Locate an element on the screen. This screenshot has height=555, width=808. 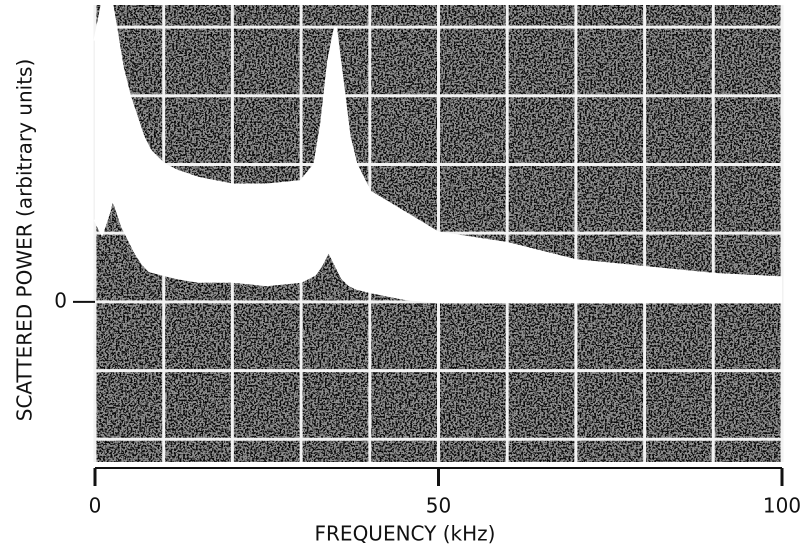
y-axis-label: SCATTERED POWER (arbitrary units) is located at coordinates (25, 240).